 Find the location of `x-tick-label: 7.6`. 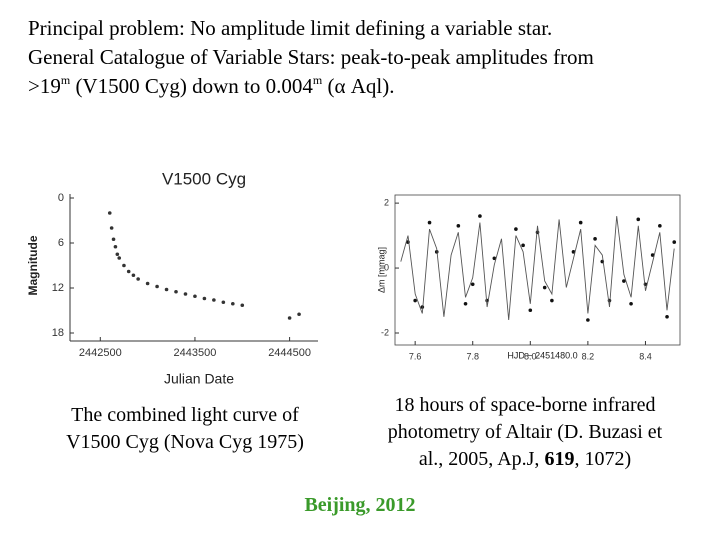

x-tick-label: 7.6 is located at coordinates (415, 356).